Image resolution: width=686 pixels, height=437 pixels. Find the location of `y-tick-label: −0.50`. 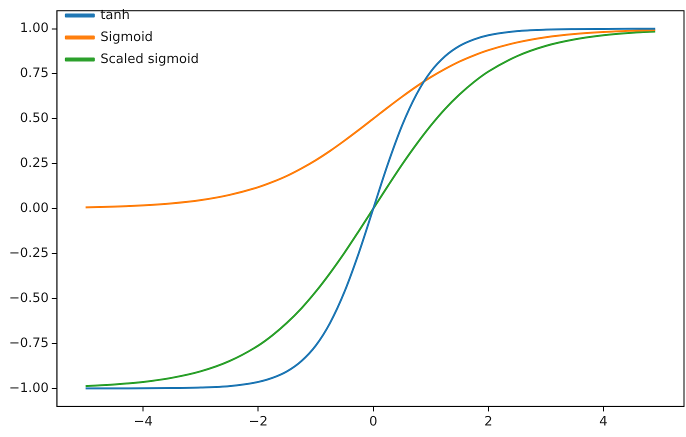

y-tick-label: −0.50 is located at coordinates (28, 298).